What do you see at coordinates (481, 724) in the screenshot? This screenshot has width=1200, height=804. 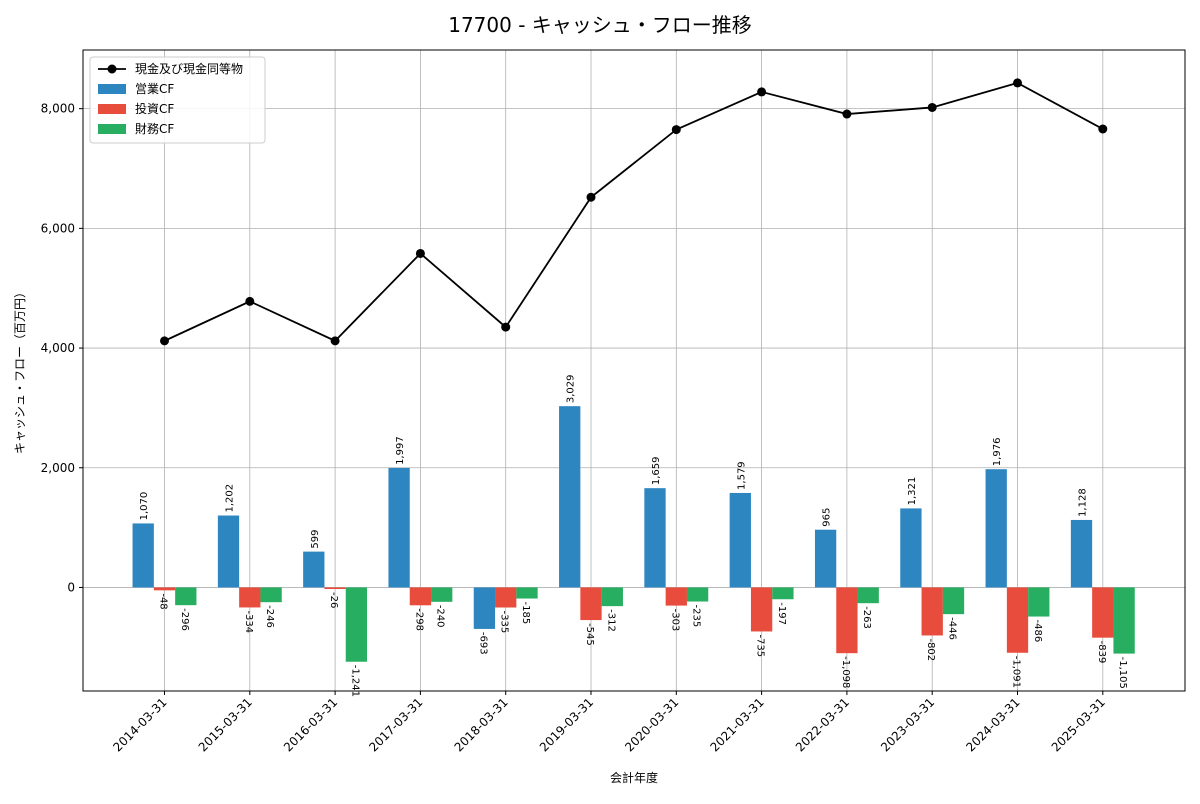 I see `x-tick-label: 2018-03-31` at bounding box center [481, 724].